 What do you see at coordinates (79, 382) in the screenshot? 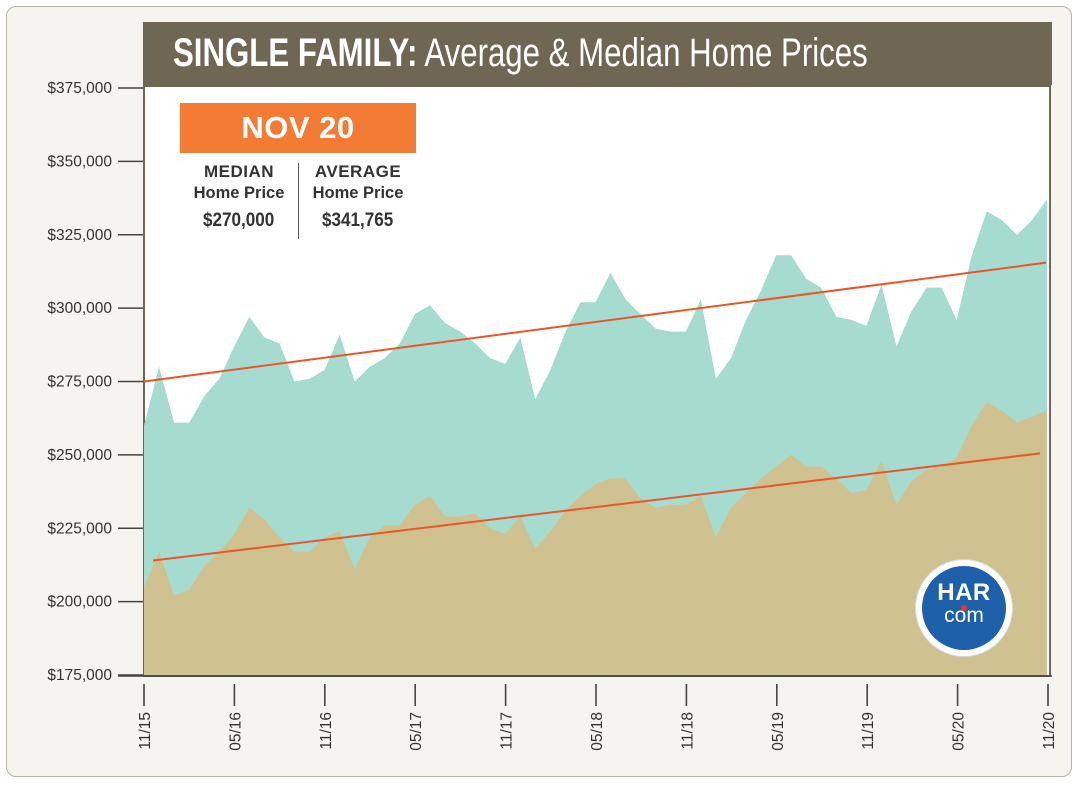
I see `y-tick-label: $275,000` at bounding box center [79, 382].